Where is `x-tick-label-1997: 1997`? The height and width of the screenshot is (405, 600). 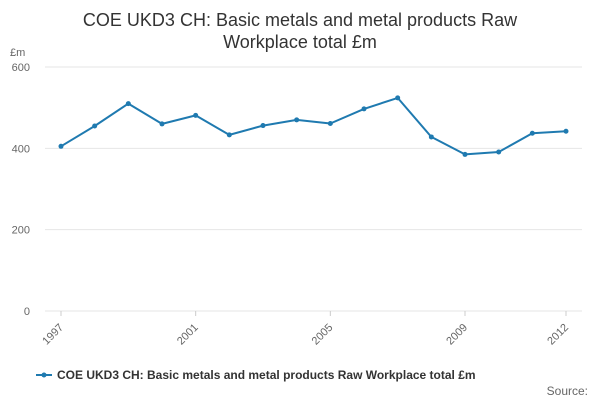
x-tick-label-1997: 1997 is located at coordinates (53, 335).